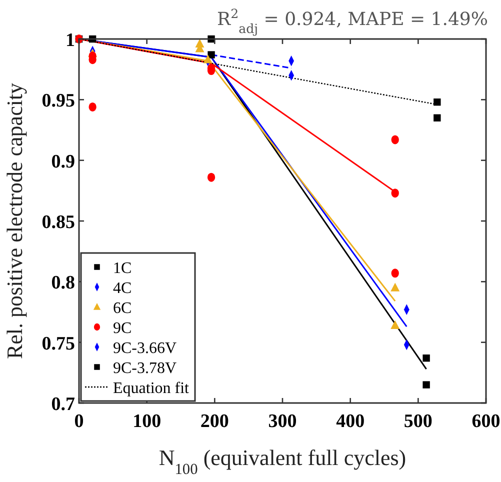 The height and width of the screenshot is (482, 501). What do you see at coordinates (79, 421) in the screenshot?
I see `x-tick-label: 0` at bounding box center [79, 421].